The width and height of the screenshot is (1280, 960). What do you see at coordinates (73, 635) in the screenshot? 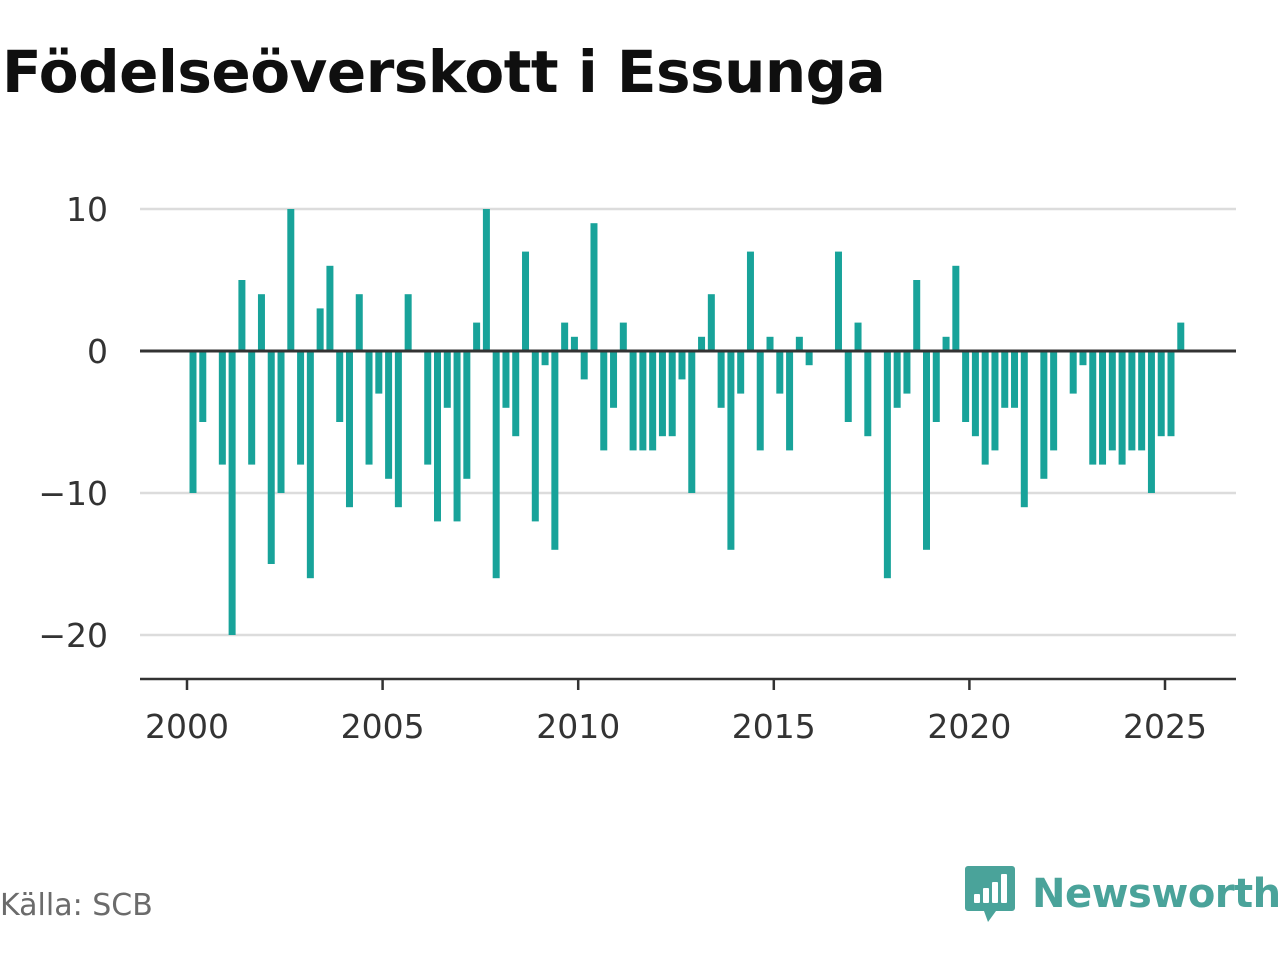
I see `y-tick-label: −20` at bounding box center [73, 635].